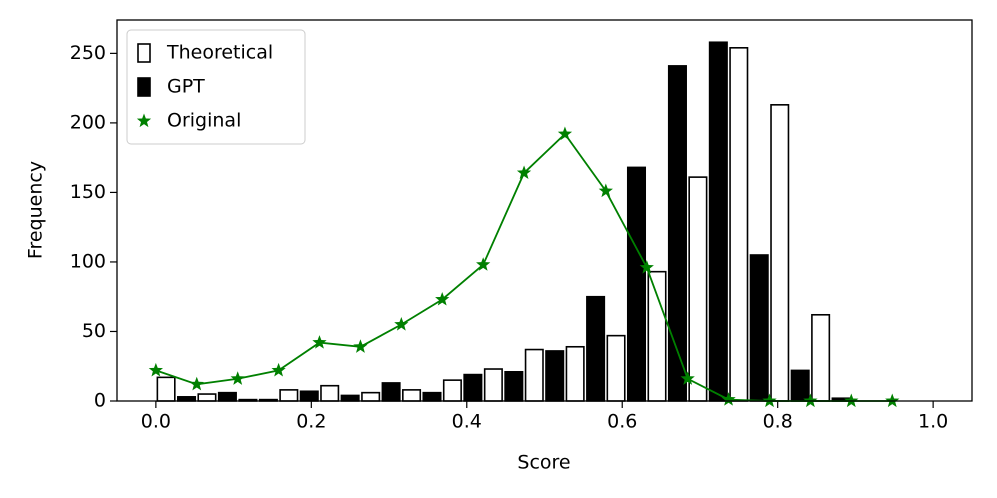 Image resolution: width=997 pixels, height=498 pixels. I want to click on y-tick-label: 150, so click(88, 192).